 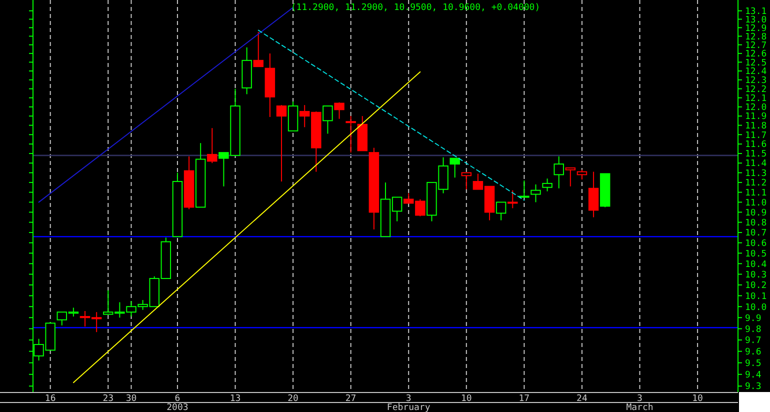 What do you see at coordinates (756, 307) in the screenshot?
I see `y-tick-label: 10.0` at bounding box center [756, 307].